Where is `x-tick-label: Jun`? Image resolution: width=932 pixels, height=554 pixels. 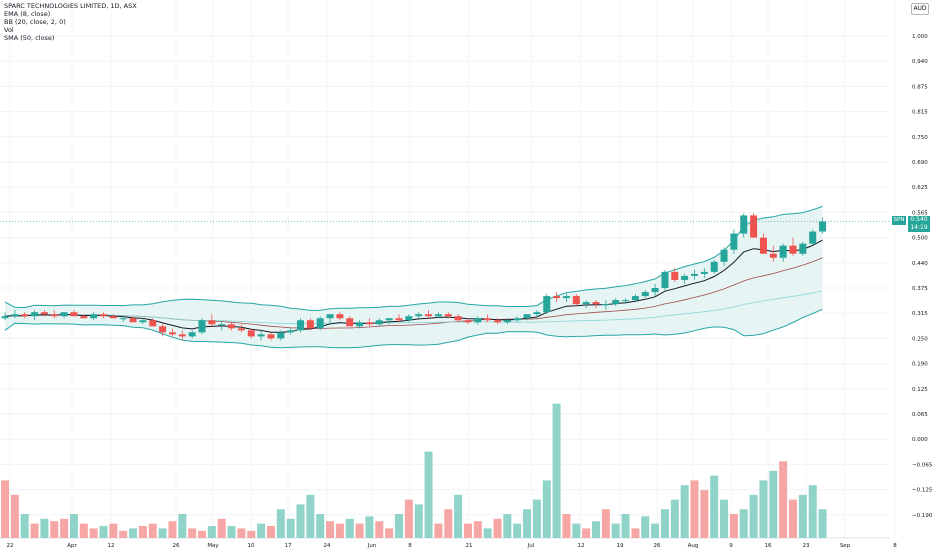
x-tick-label: Jun is located at coordinates (372, 546).